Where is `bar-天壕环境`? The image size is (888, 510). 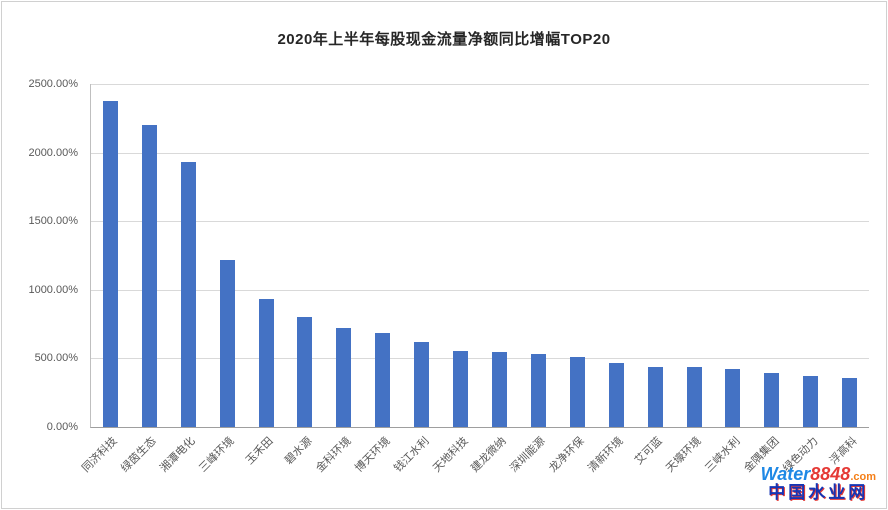
bar-天壕环境 is located at coordinates (694, 397).